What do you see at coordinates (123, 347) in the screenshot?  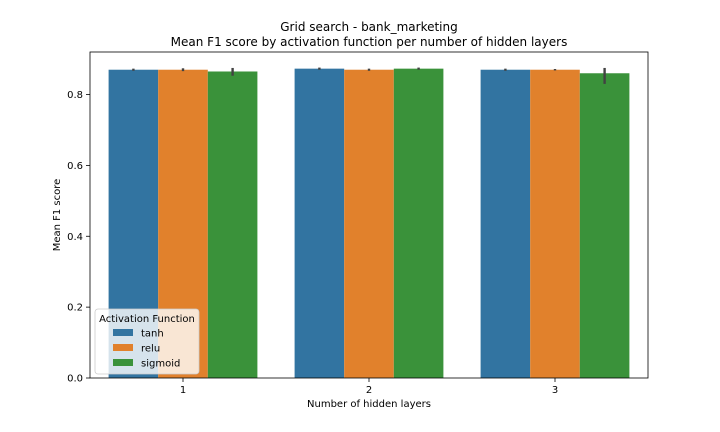 I see `legend-swatch-relu` at bounding box center [123, 347].